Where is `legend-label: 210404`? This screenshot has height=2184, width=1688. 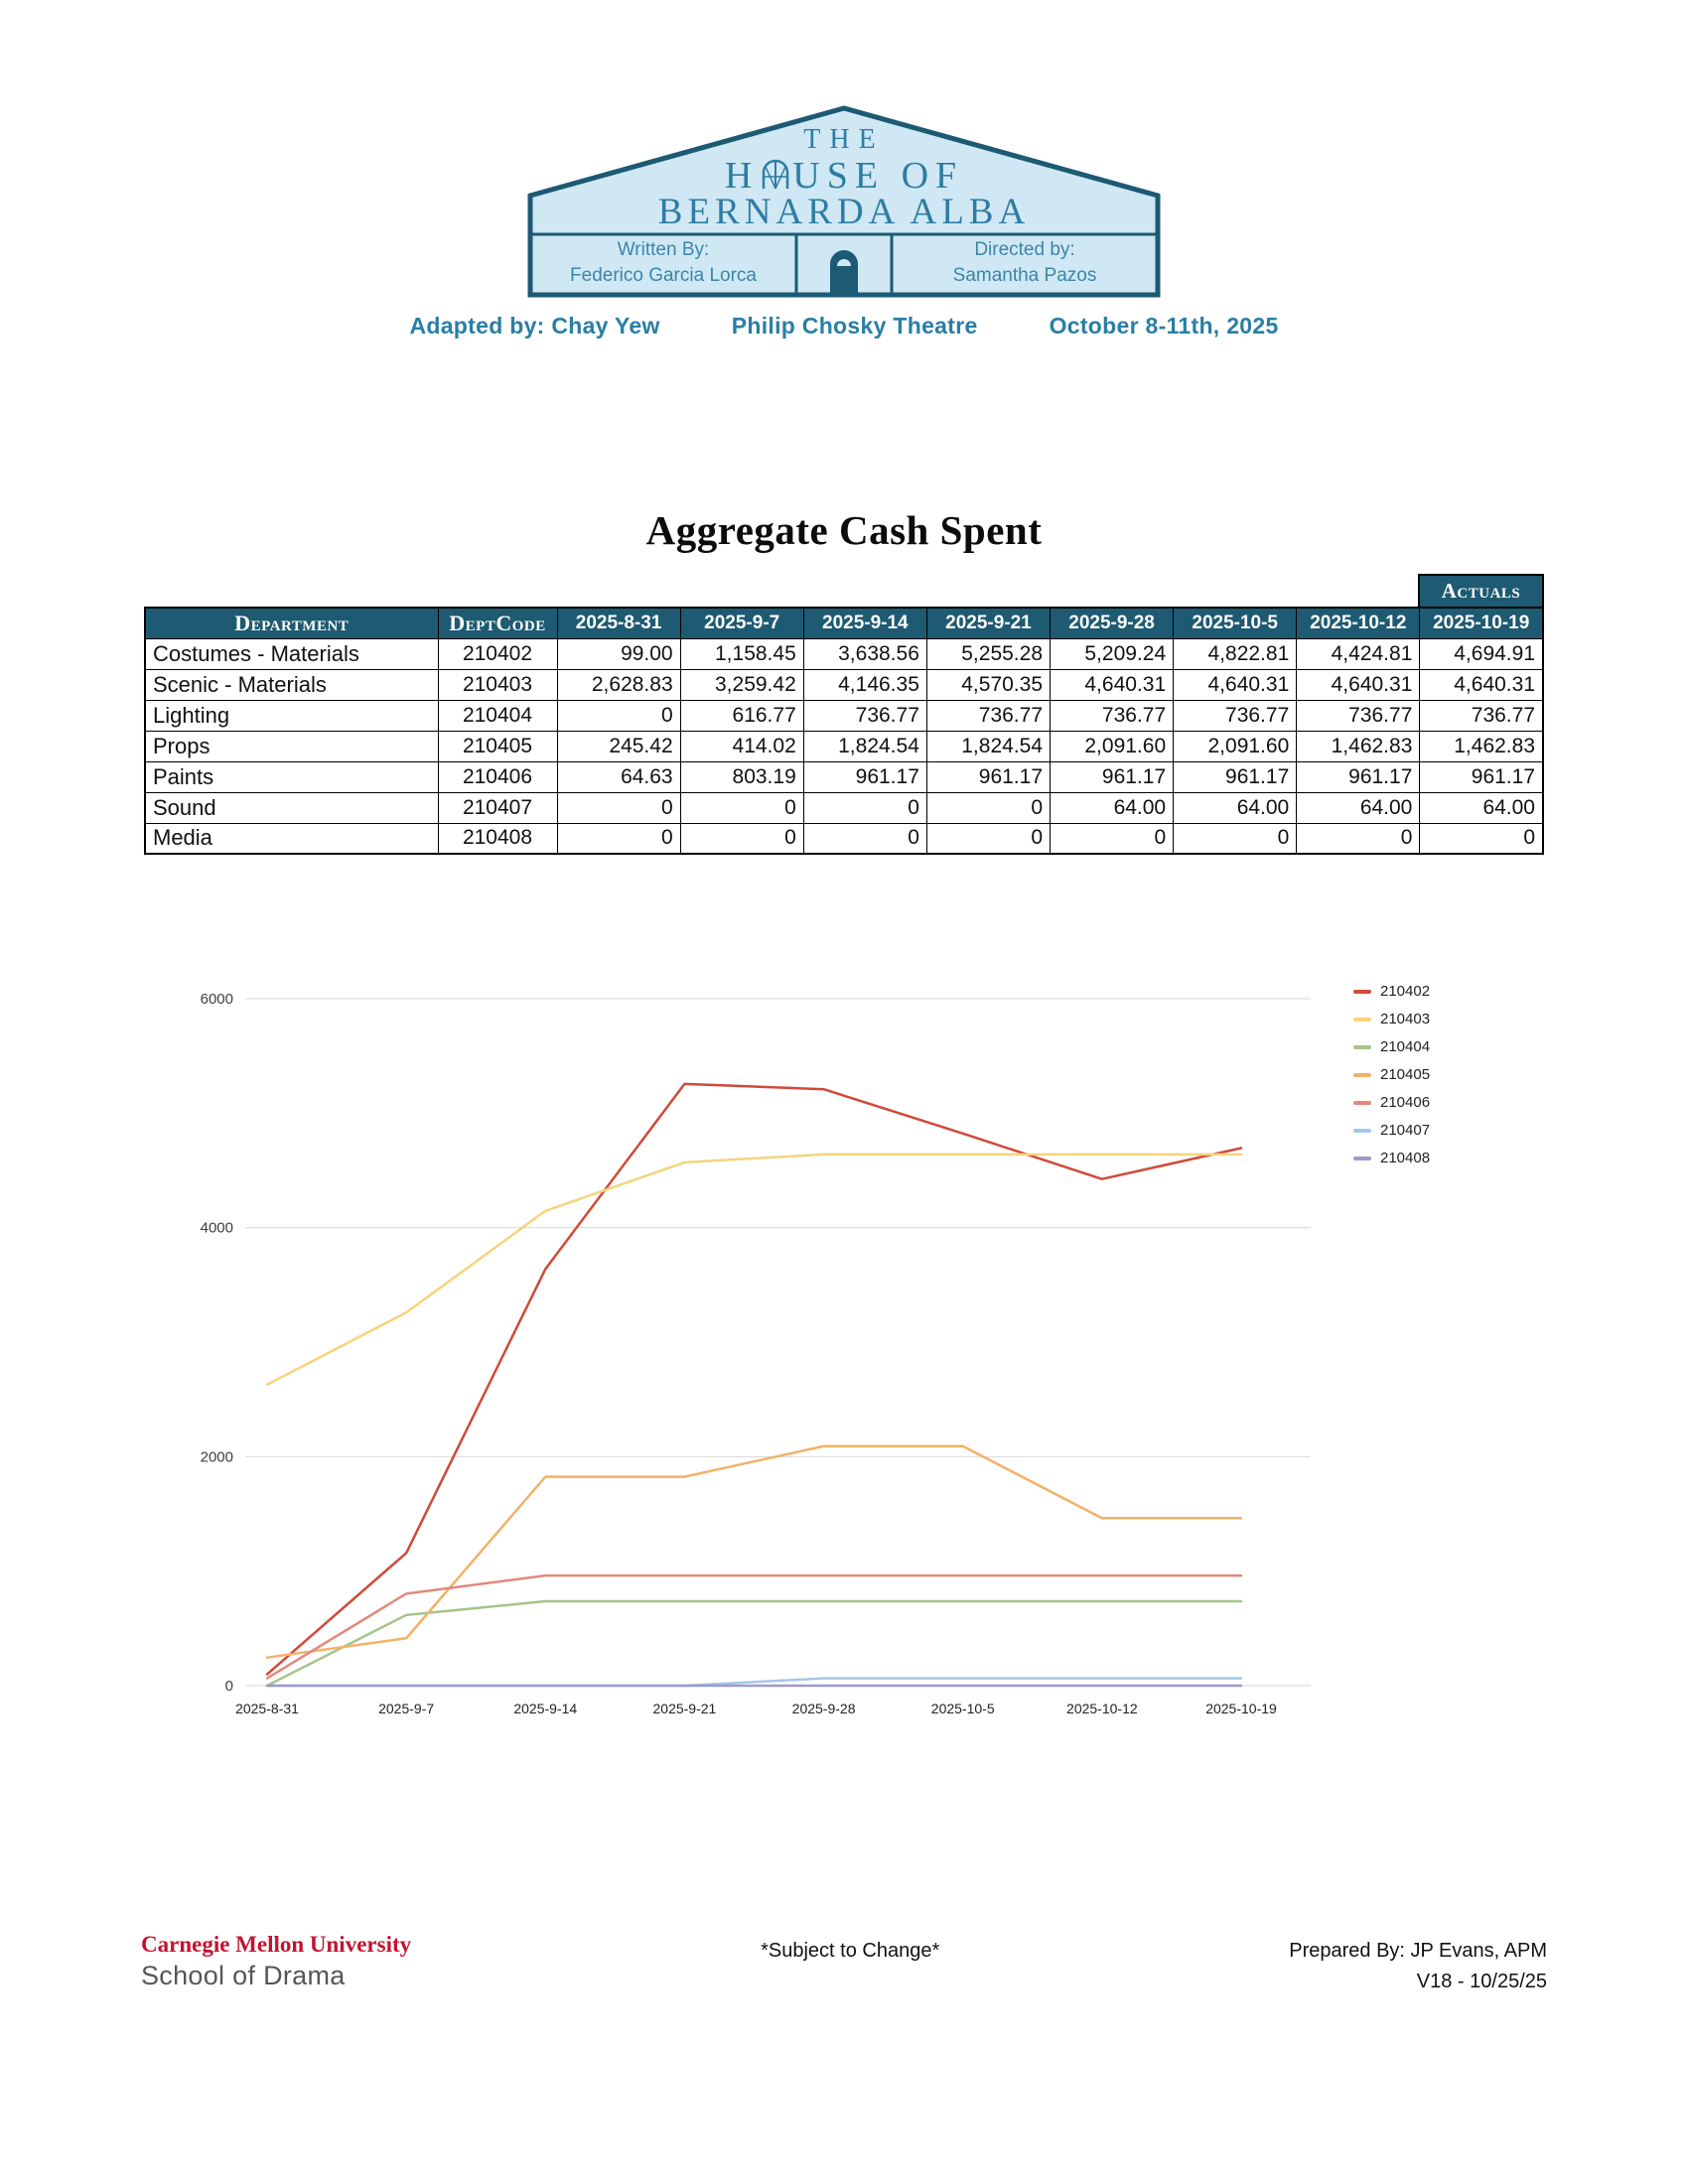
legend-label: 210404 is located at coordinates (1405, 1046).